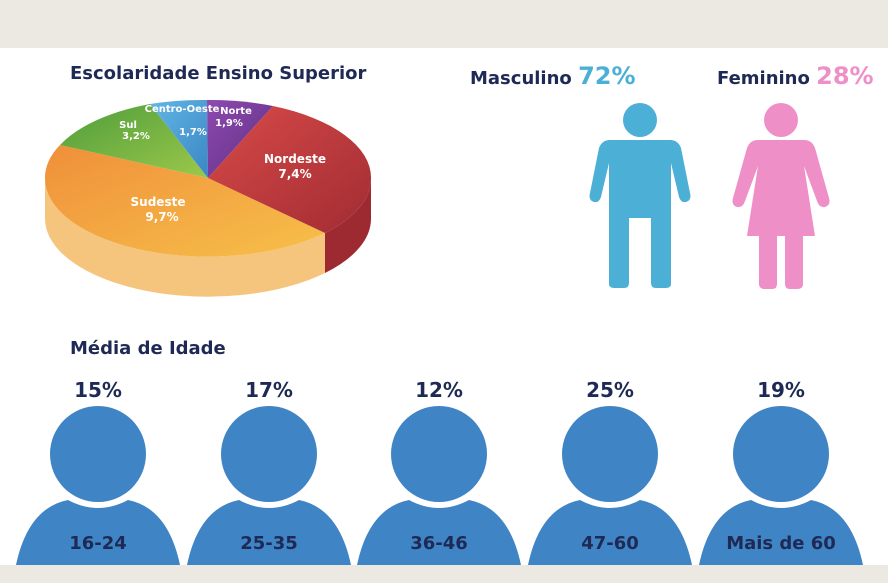 The image size is (888, 583). I want to click on pie-side-nordeste, so click(348, 225).